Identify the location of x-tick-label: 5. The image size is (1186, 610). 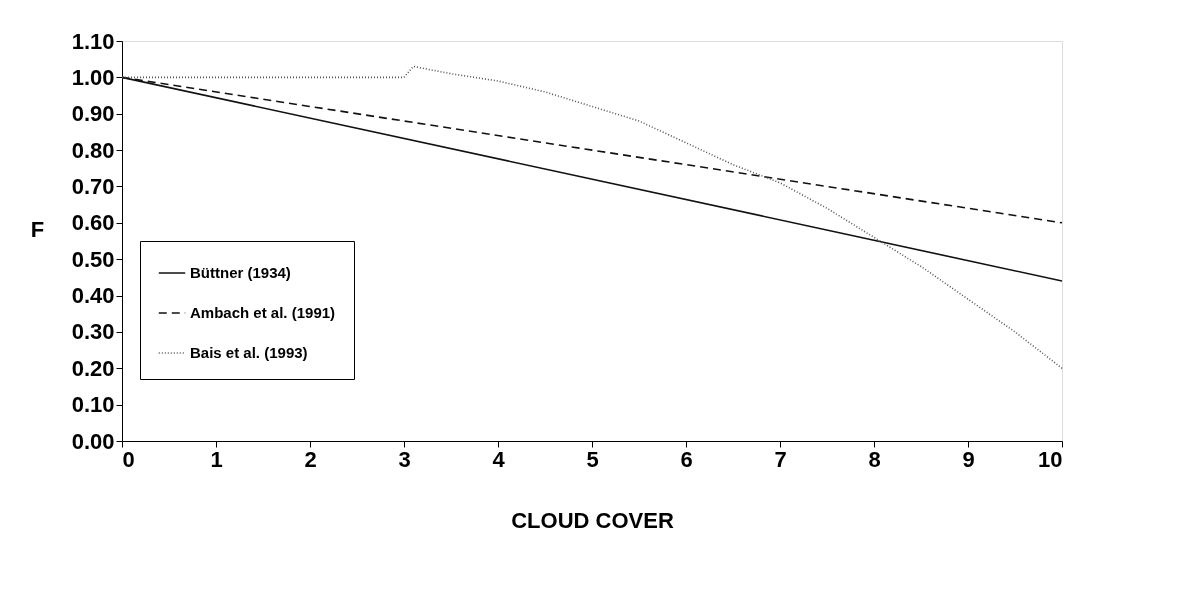
(592, 459).